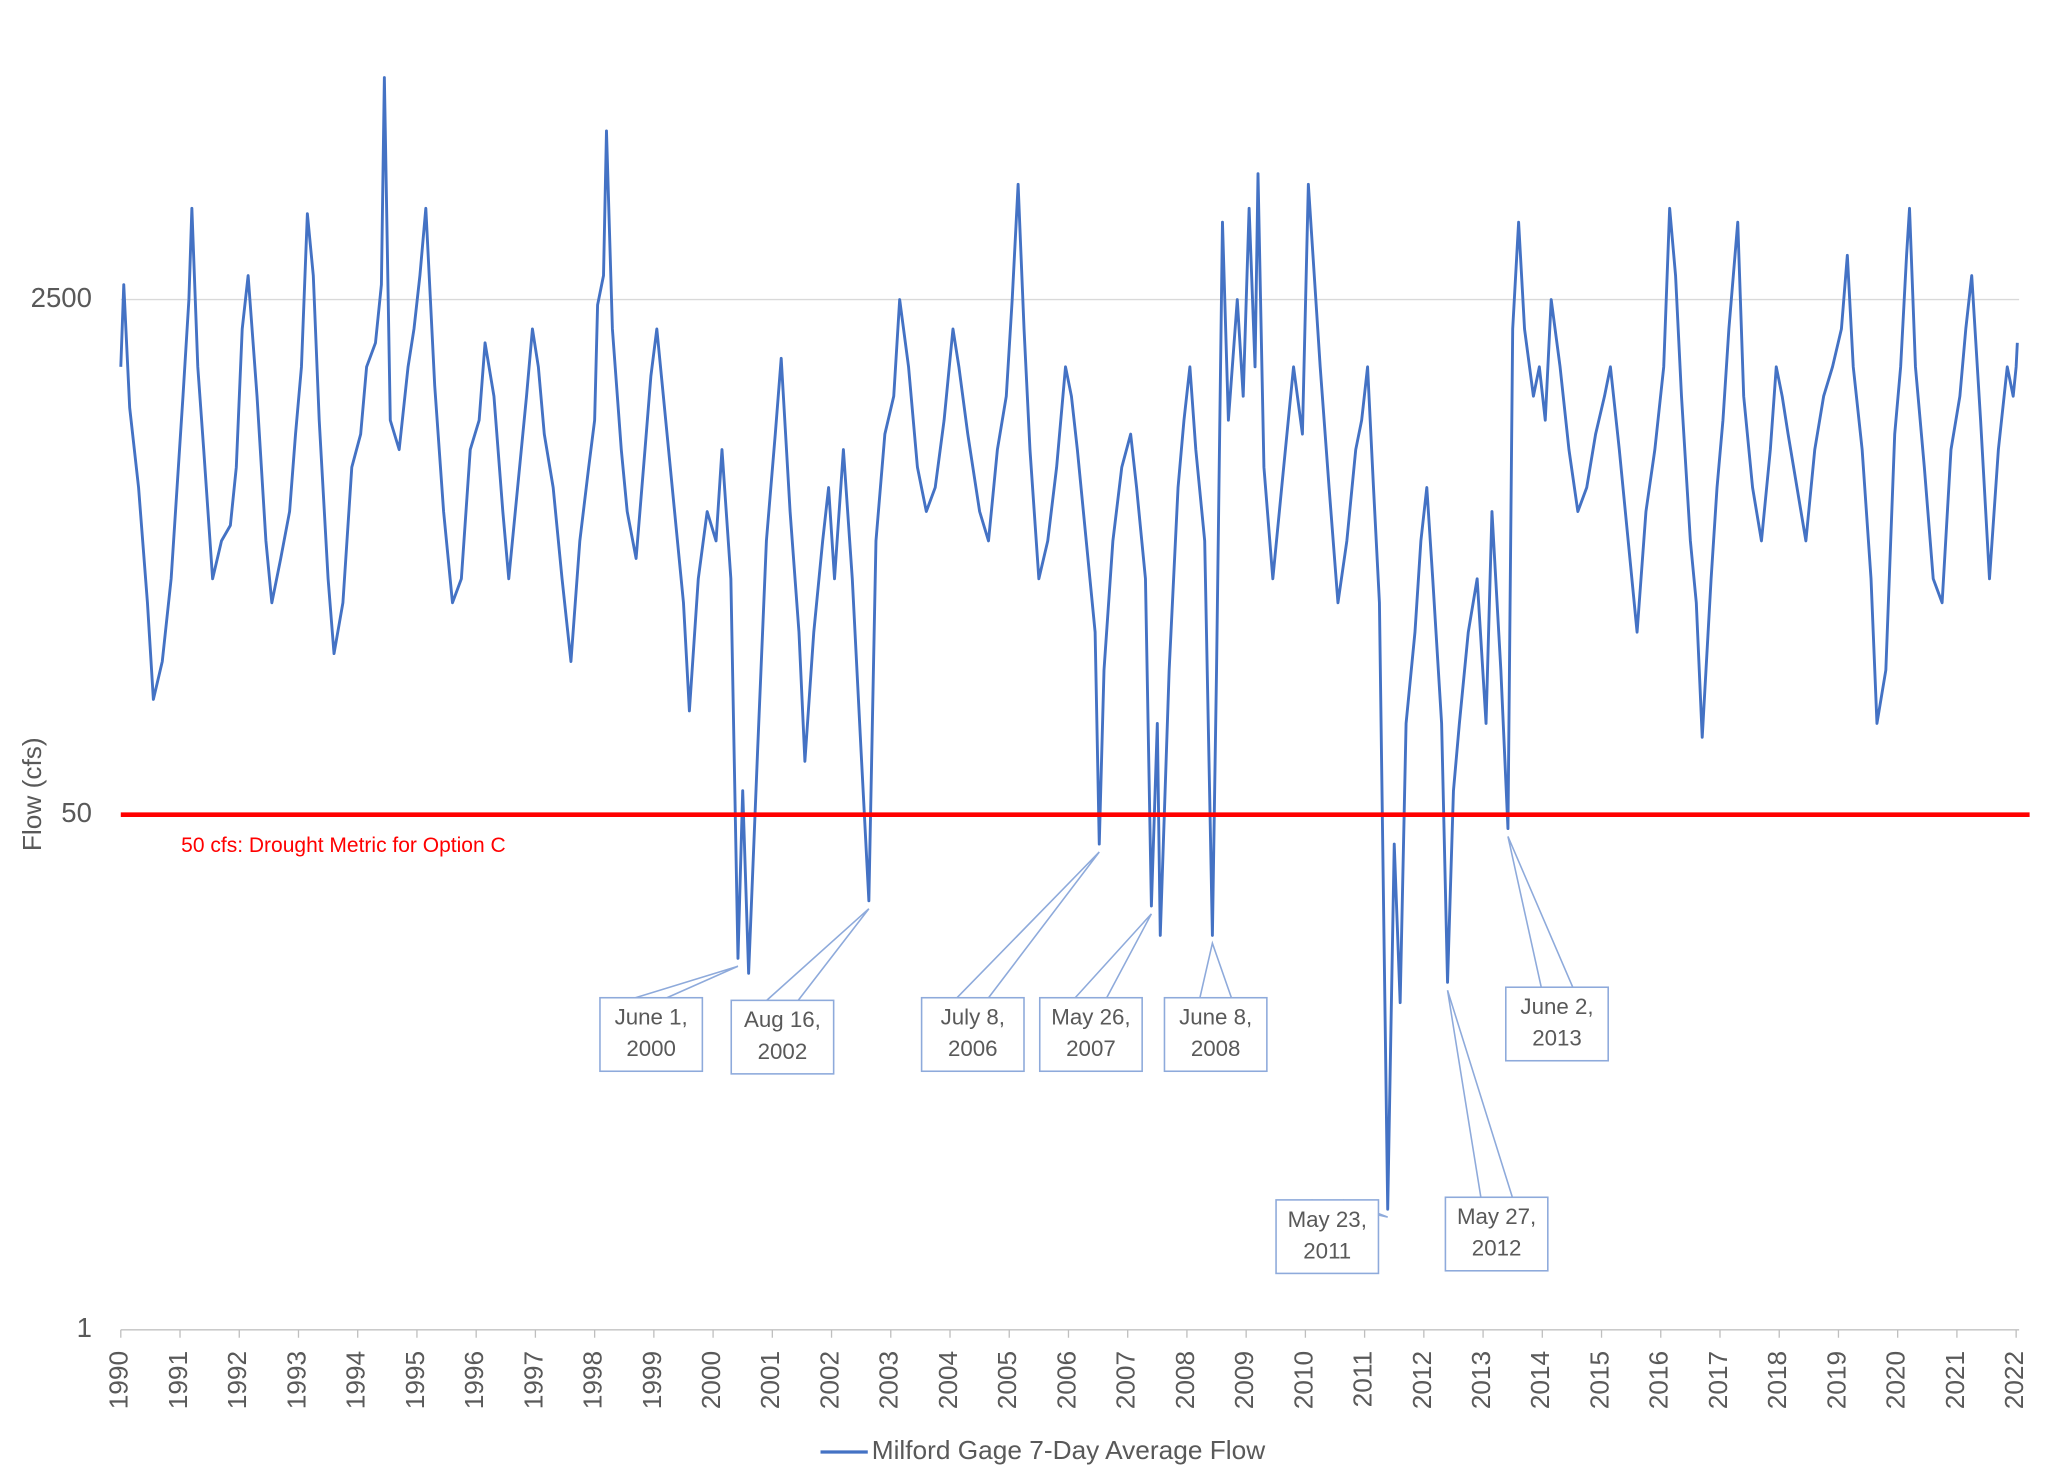  What do you see at coordinates (1777, 1380) in the screenshot?
I see `x-tick-label: 2018` at bounding box center [1777, 1380].